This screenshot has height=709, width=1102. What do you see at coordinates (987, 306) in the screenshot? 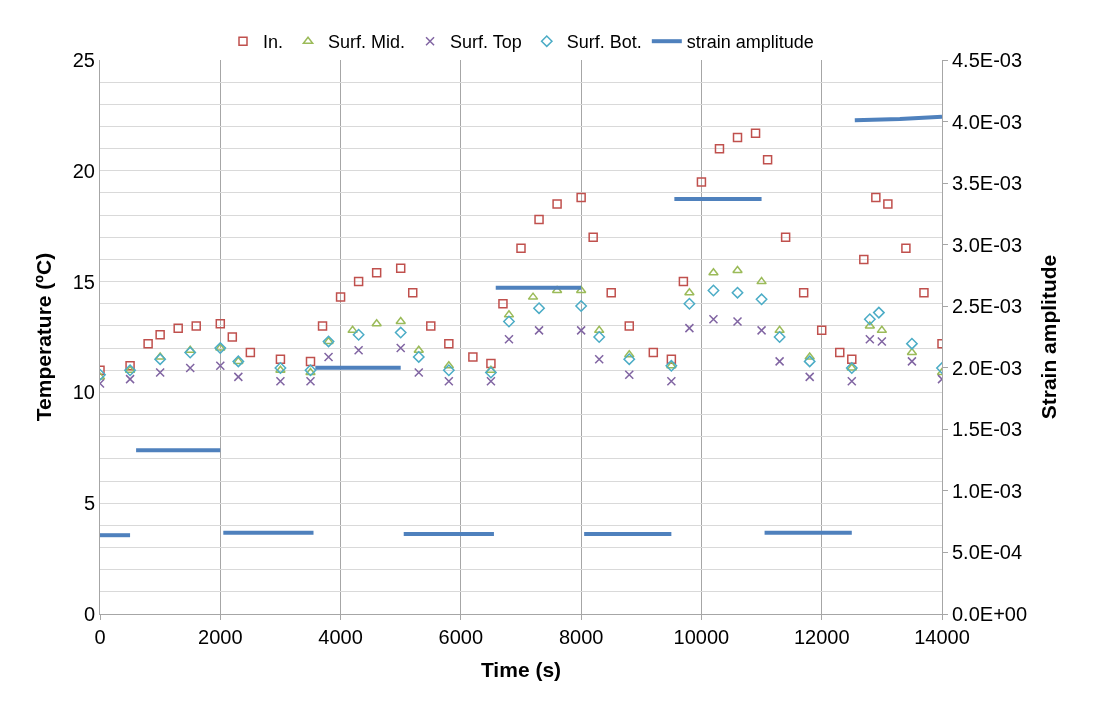
I see `y2-tick-label: 2.5E-03` at bounding box center [987, 306].